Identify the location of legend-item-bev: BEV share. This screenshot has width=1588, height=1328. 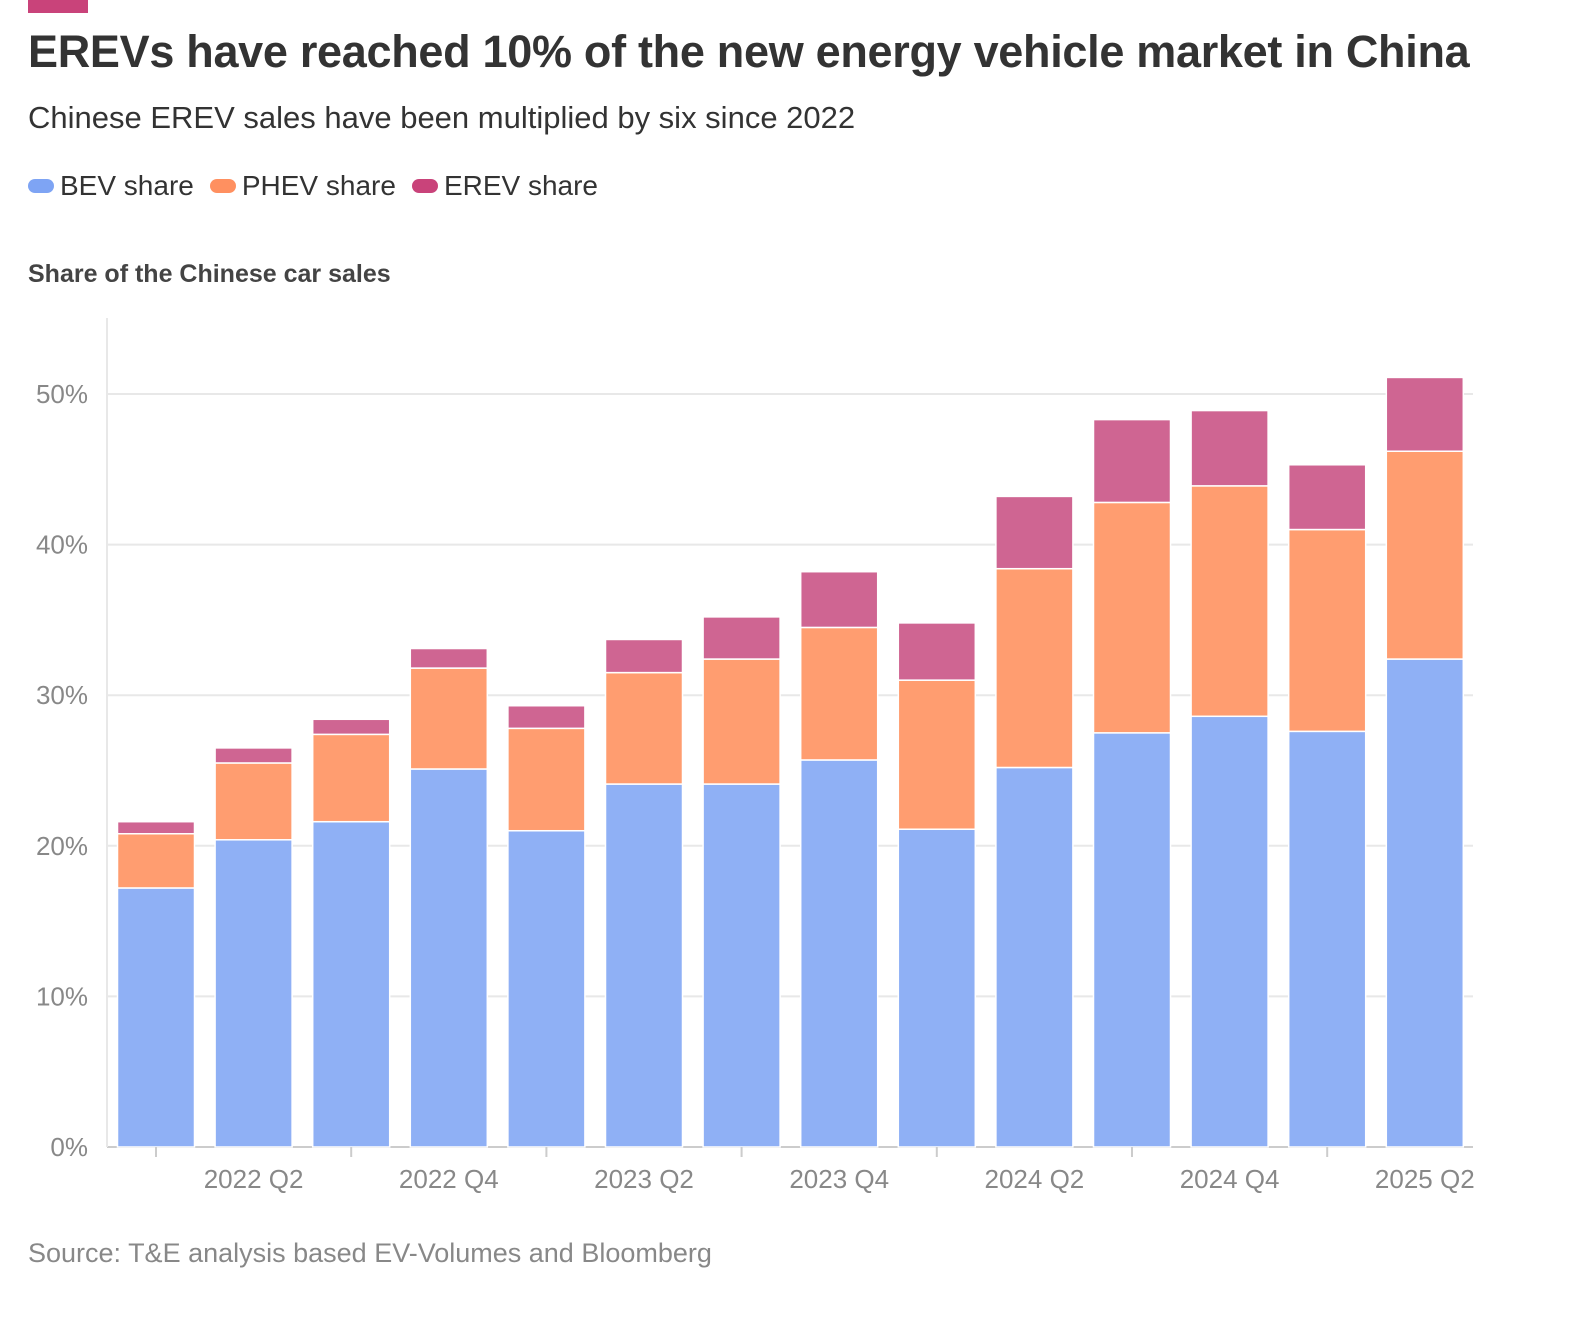
(111, 186).